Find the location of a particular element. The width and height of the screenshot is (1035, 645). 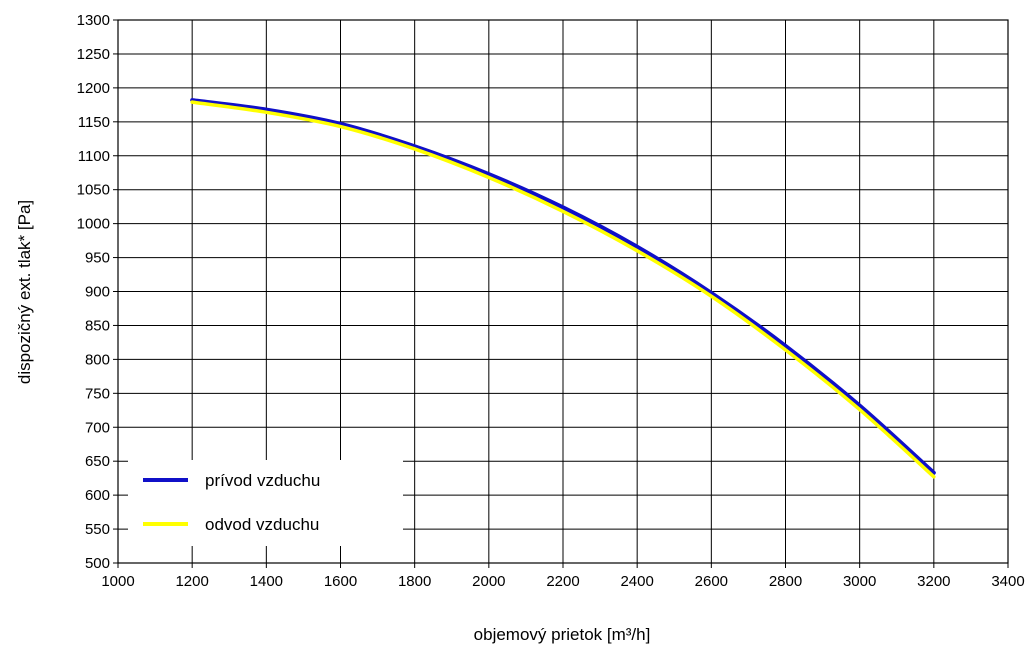

x-tick-label: 2200 is located at coordinates (562, 581).